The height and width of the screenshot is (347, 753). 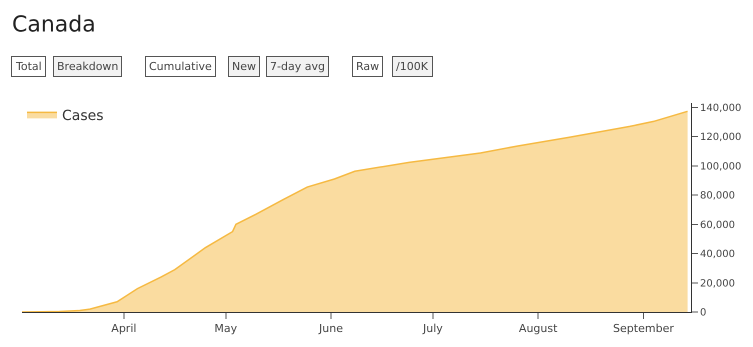 I want to click on x-tick-label: June, so click(x=331, y=329).